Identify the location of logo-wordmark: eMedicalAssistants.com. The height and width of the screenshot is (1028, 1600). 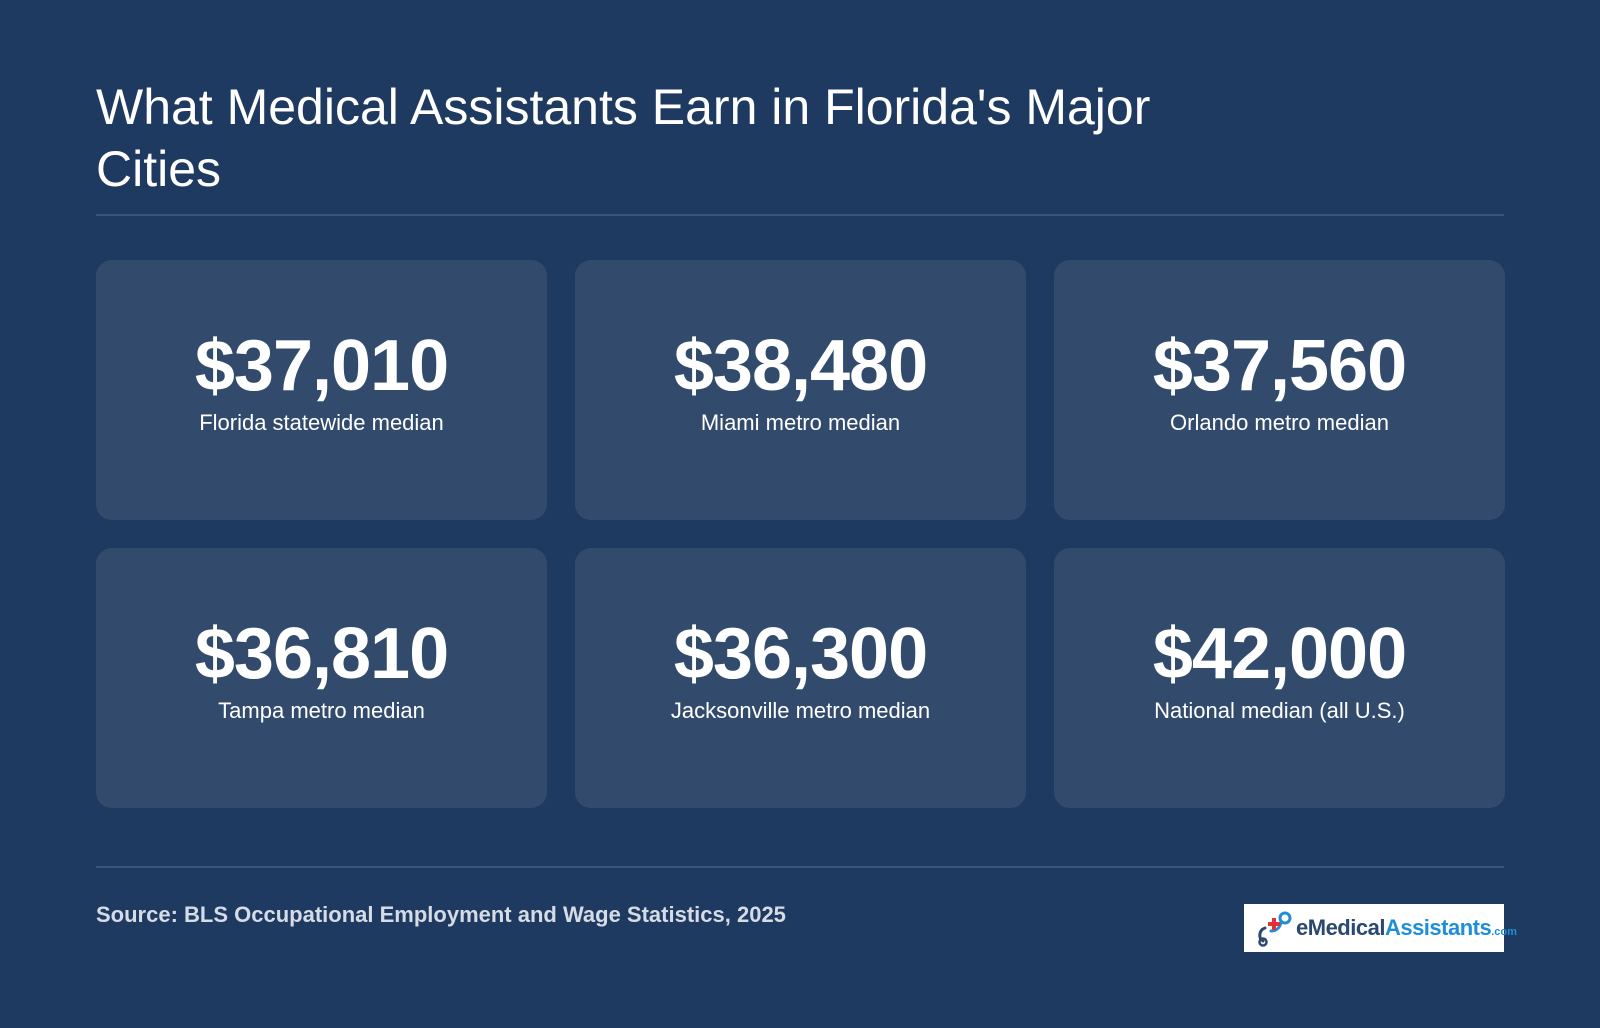
(1406, 927).